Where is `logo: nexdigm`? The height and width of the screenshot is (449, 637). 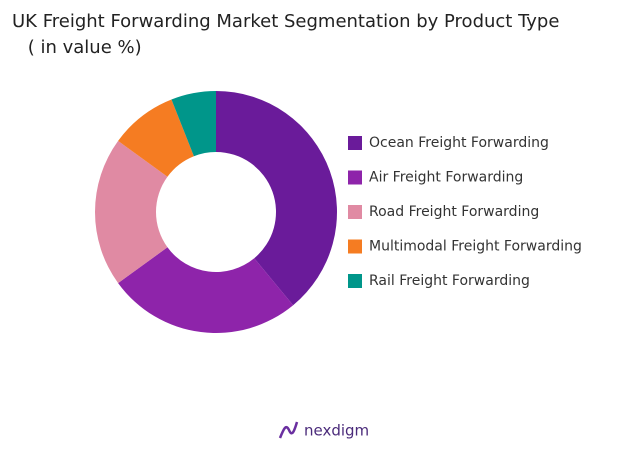
logo: nexdigm is located at coordinates (323, 430).